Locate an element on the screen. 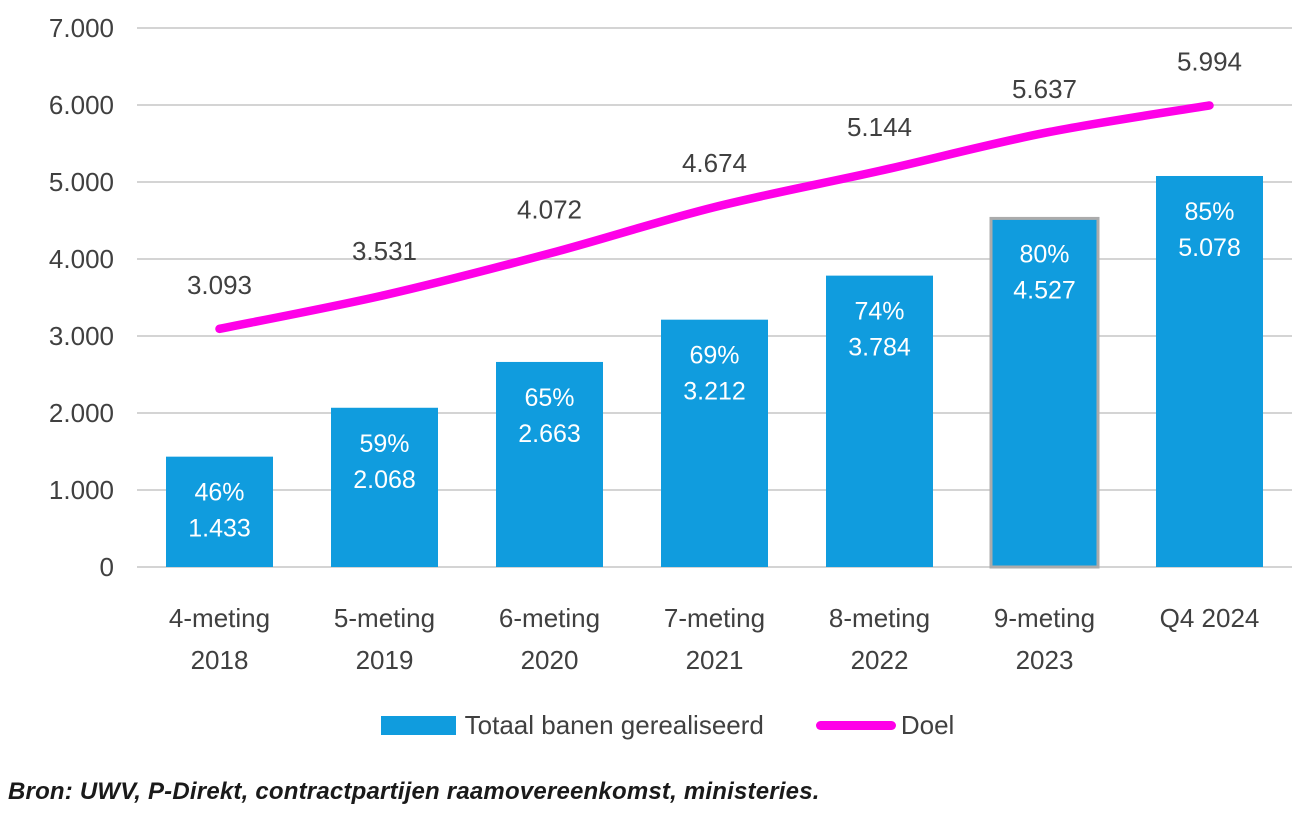 The width and height of the screenshot is (1299, 821). bar-value-label: 2.068 is located at coordinates (384, 480).